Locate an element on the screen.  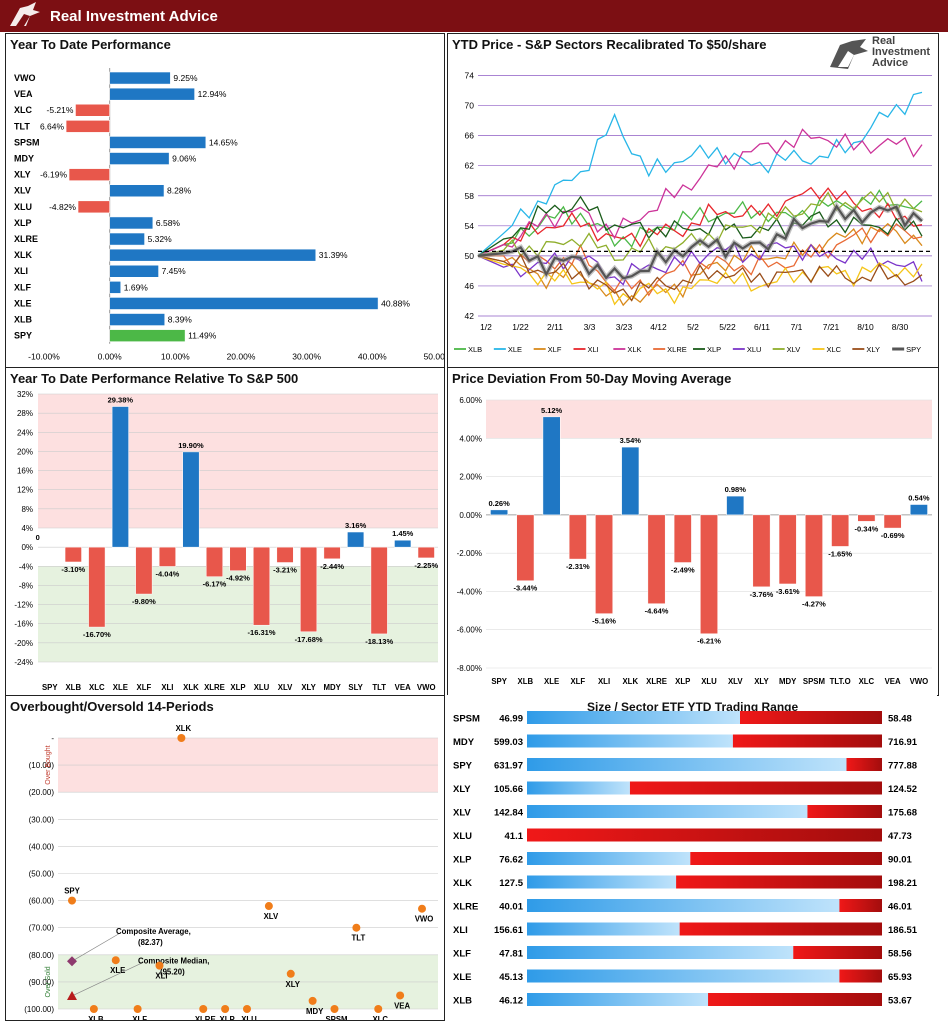
rel-value-label: -3.21% is located at coordinates (285, 570).